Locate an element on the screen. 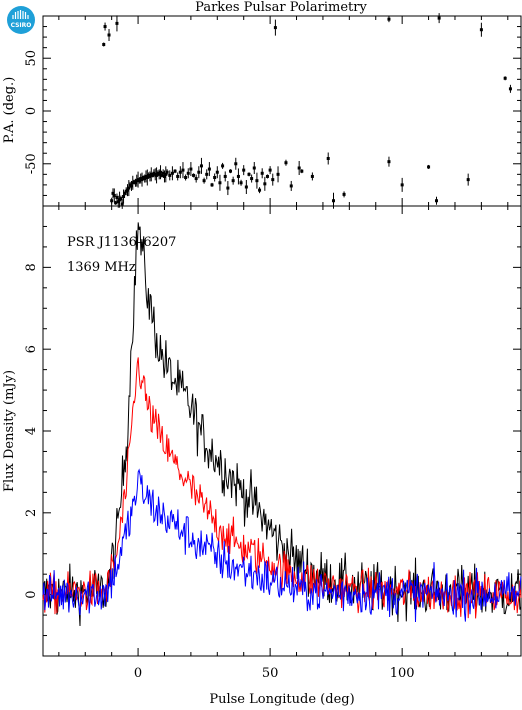 The width and height of the screenshot is (522, 710). logo-label: CSIRO is located at coordinates (21, 25).